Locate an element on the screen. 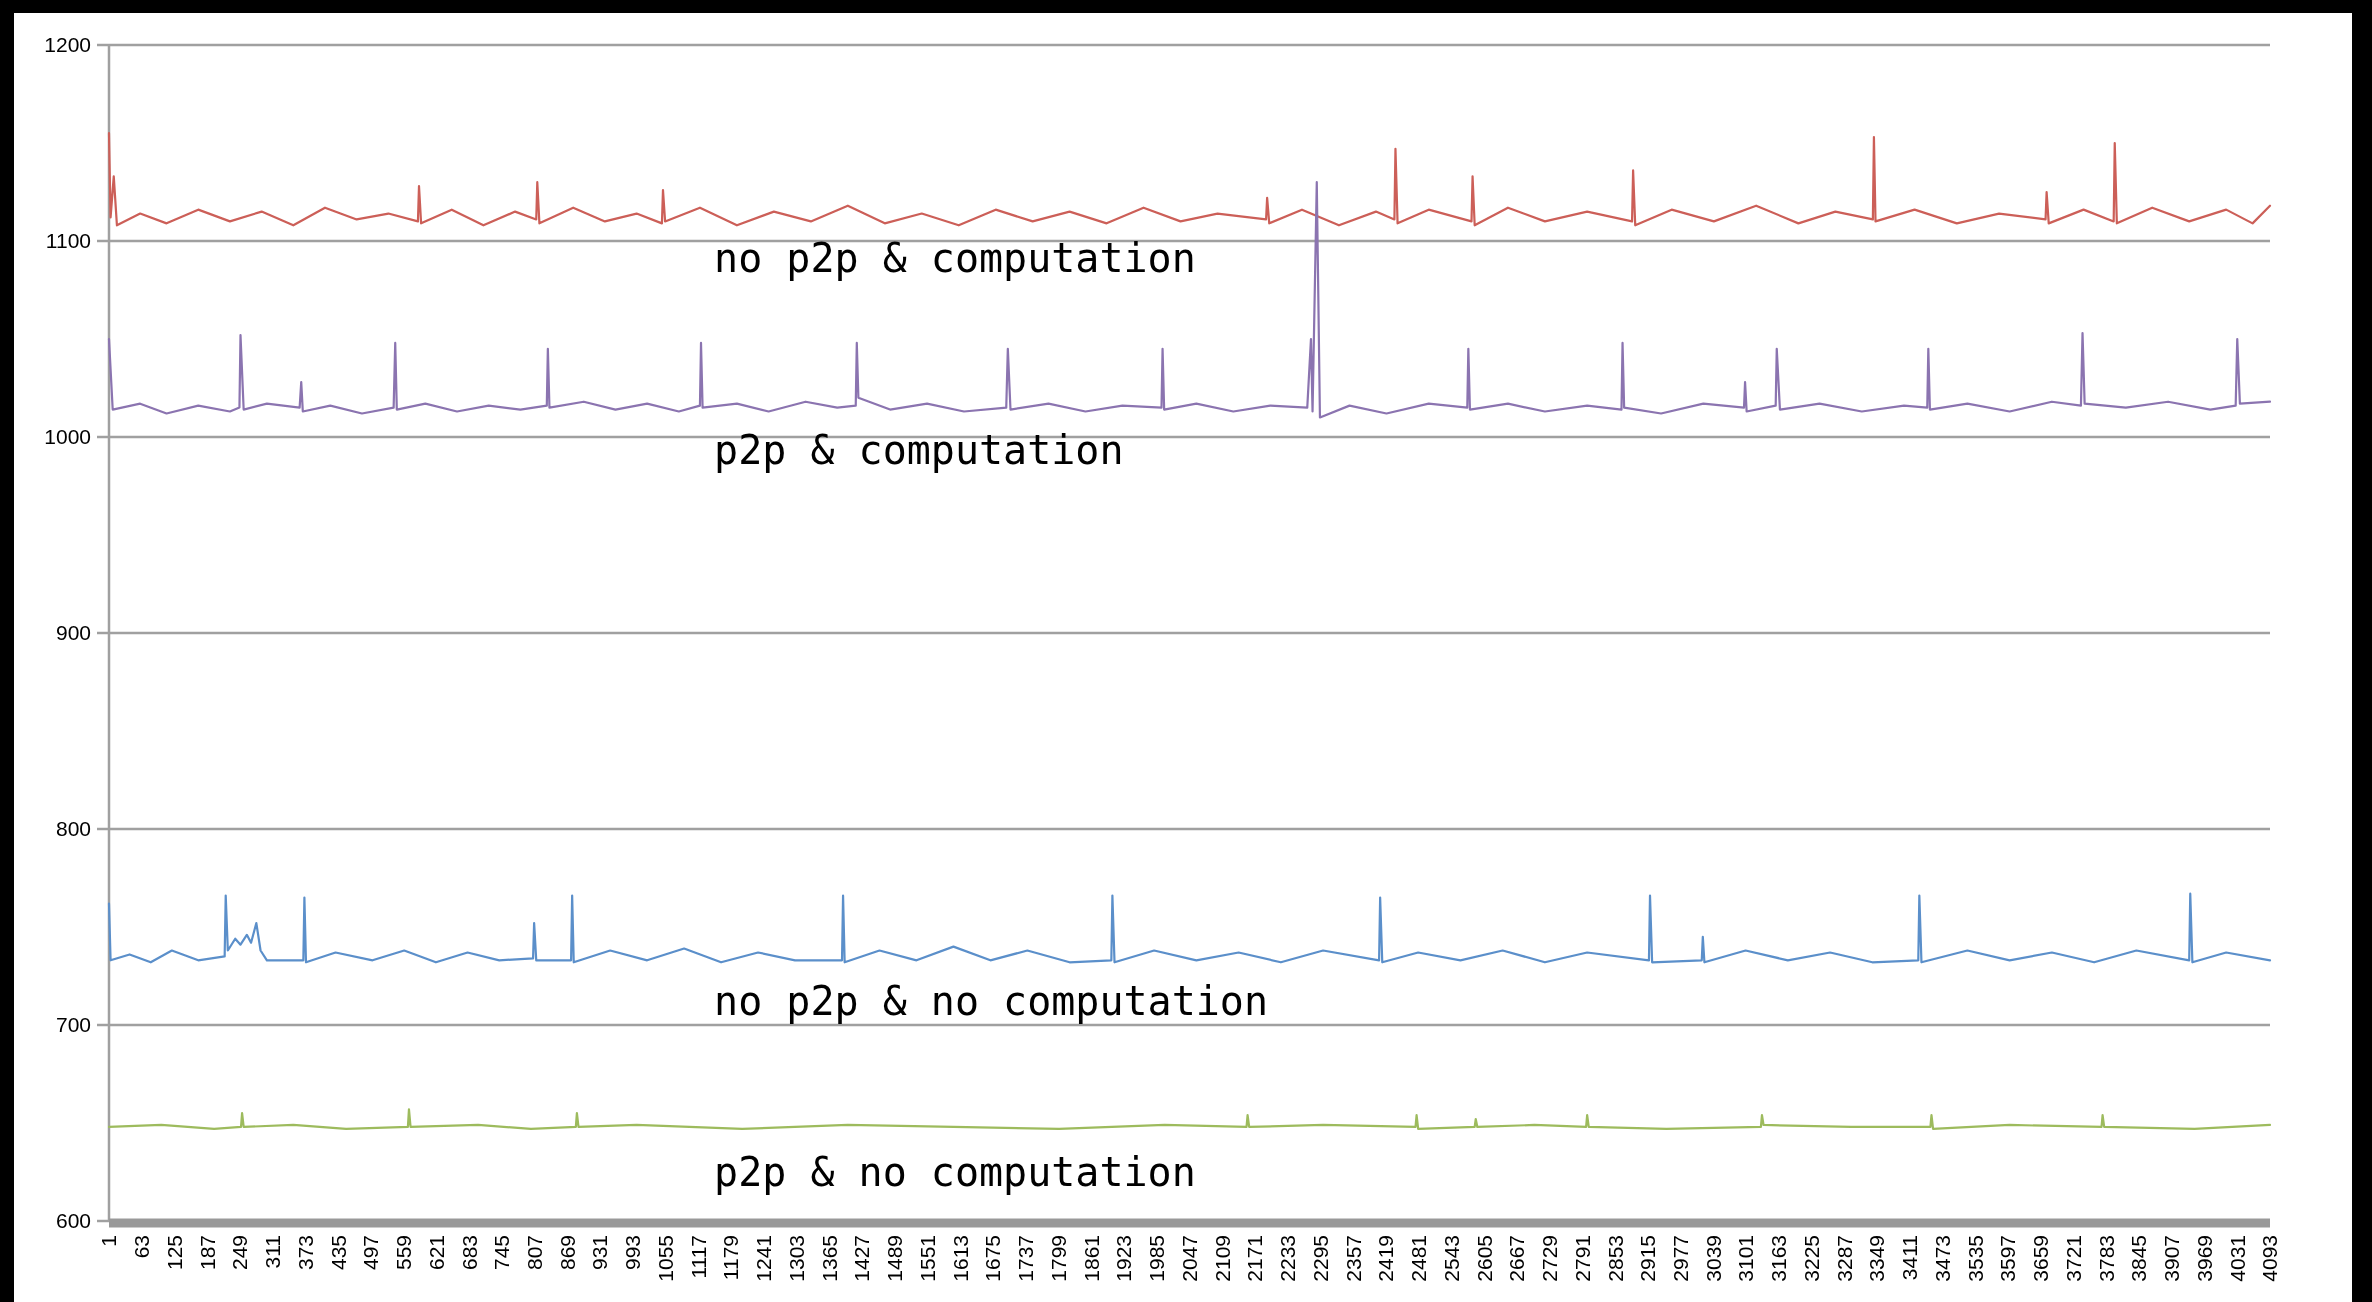 The height and width of the screenshot is (1302, 2372). x-tick-label: 1489 is located at coordinates (895, 1258).